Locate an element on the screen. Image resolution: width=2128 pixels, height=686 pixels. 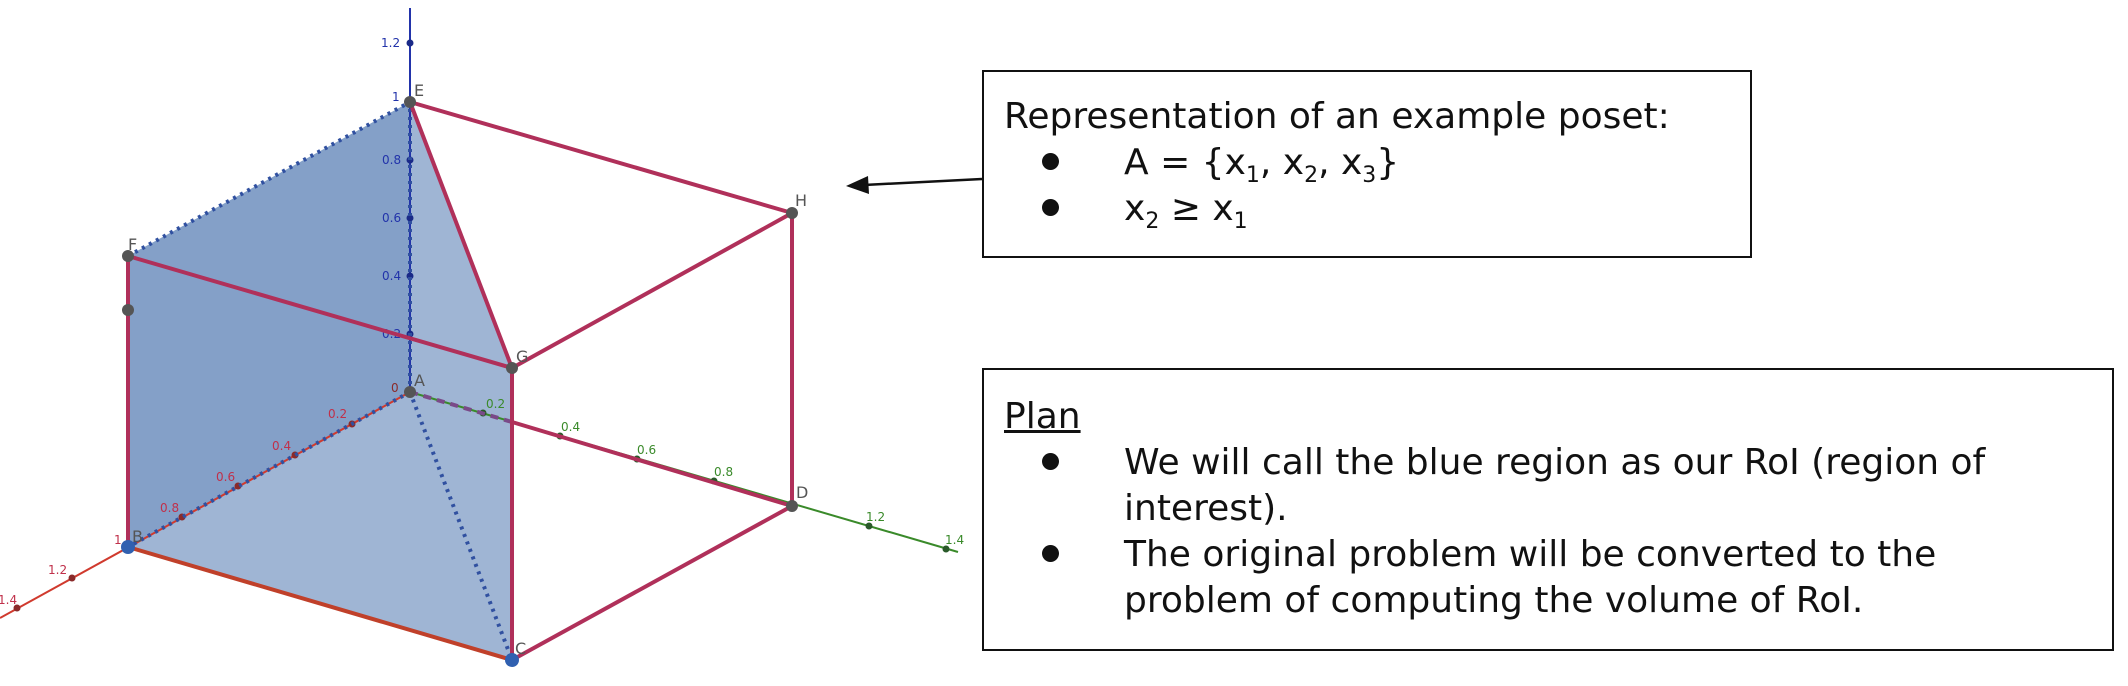
z-tick-label: 0.8 is located at coordinates (391, 160).